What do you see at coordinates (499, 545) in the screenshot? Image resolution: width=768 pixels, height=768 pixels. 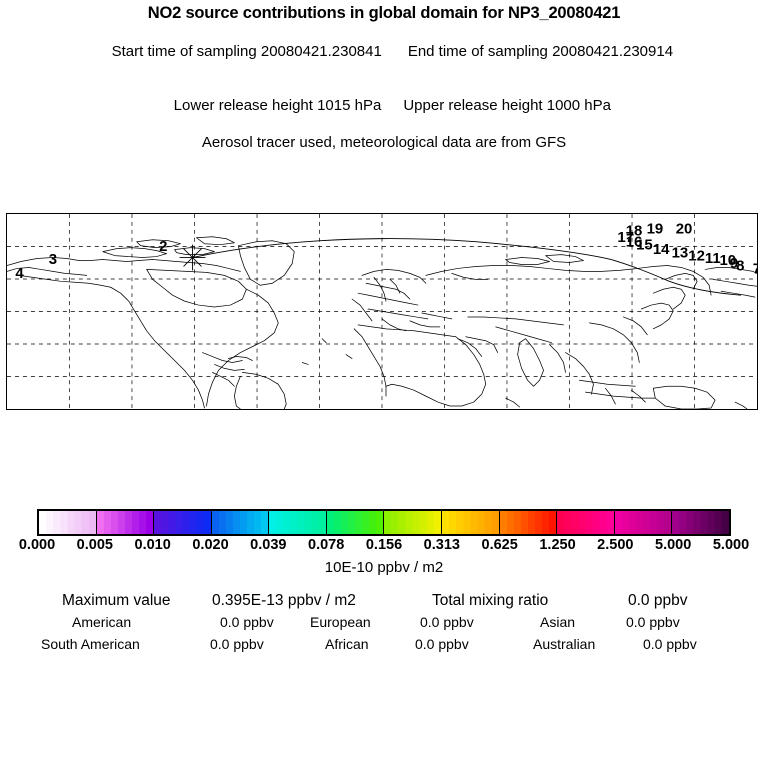 I see `colorbar-tick: 0.625` at bounding box center [499, 545].